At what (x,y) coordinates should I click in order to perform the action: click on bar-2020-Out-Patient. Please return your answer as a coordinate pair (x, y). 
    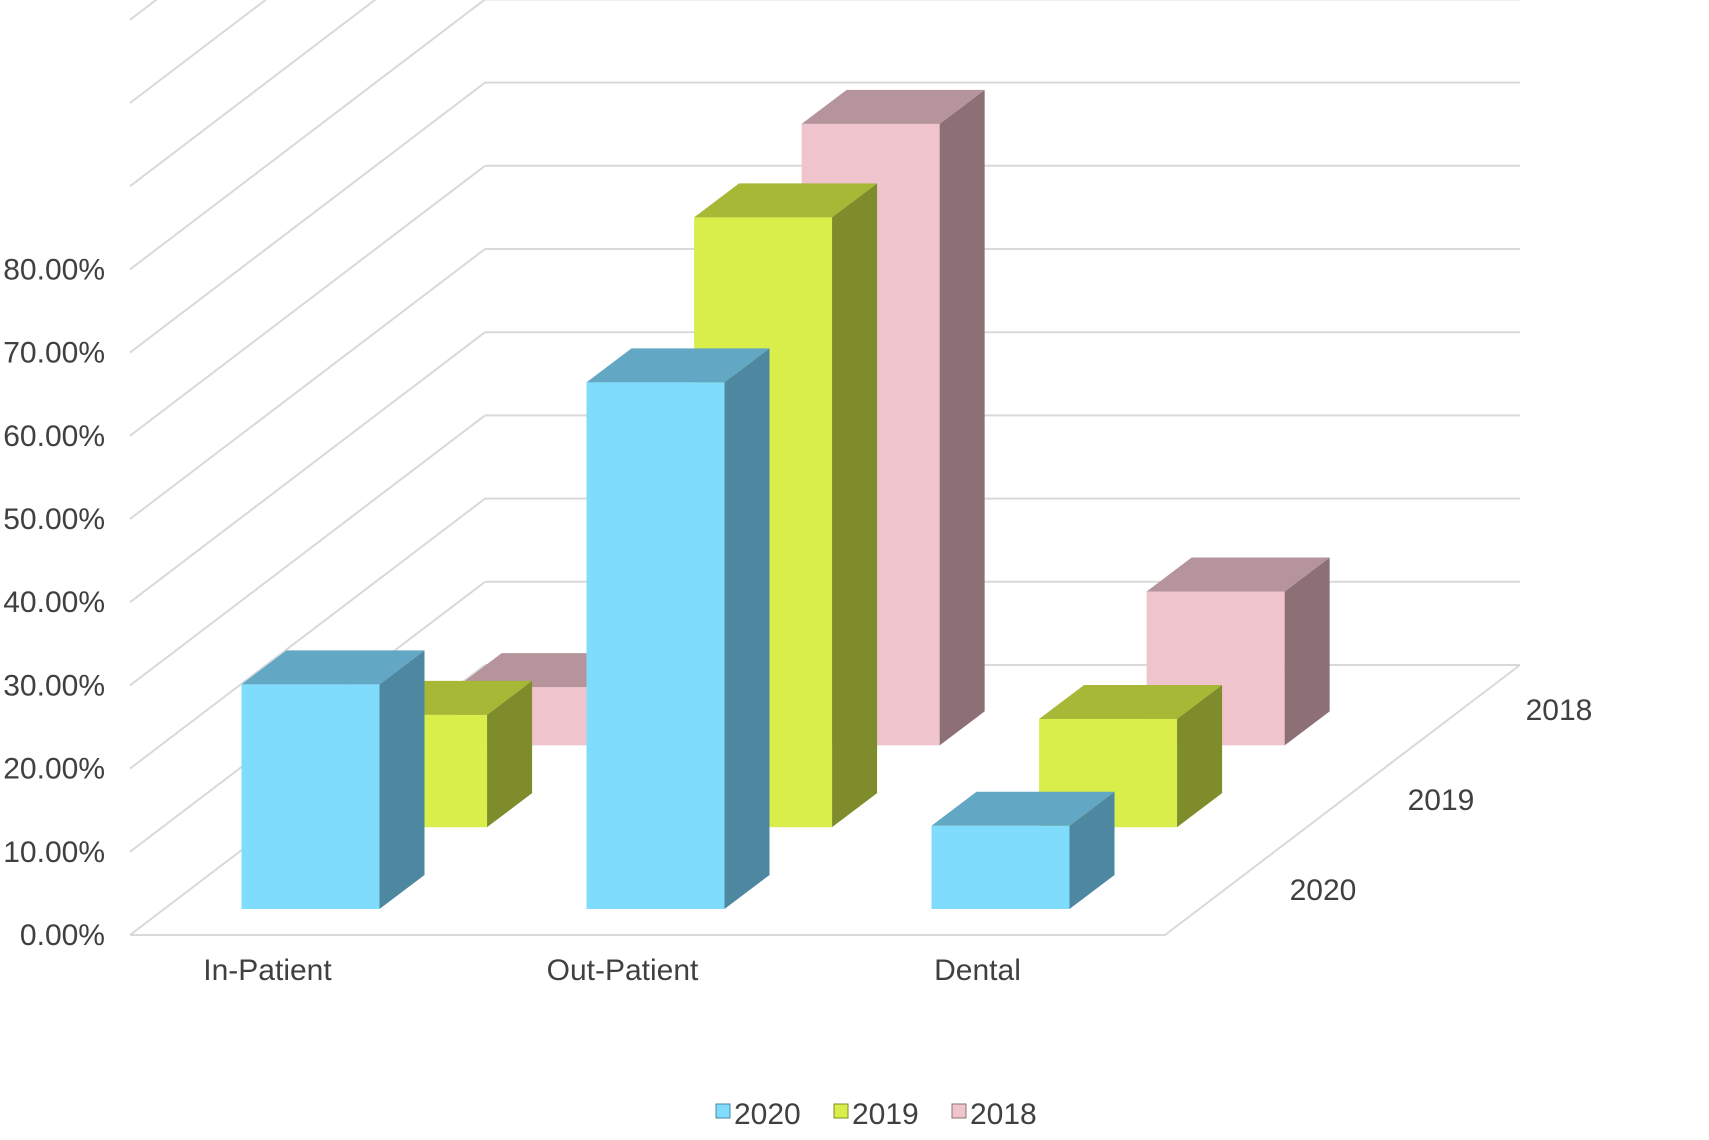
    Looking at the image, I should click on (678, 628).